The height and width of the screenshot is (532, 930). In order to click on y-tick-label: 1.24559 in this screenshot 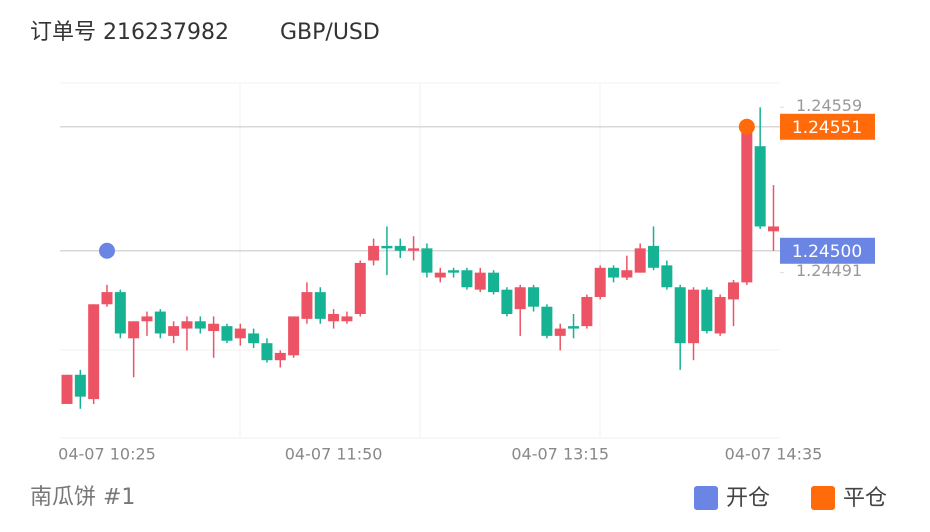, I will do `click(829, 105)`.